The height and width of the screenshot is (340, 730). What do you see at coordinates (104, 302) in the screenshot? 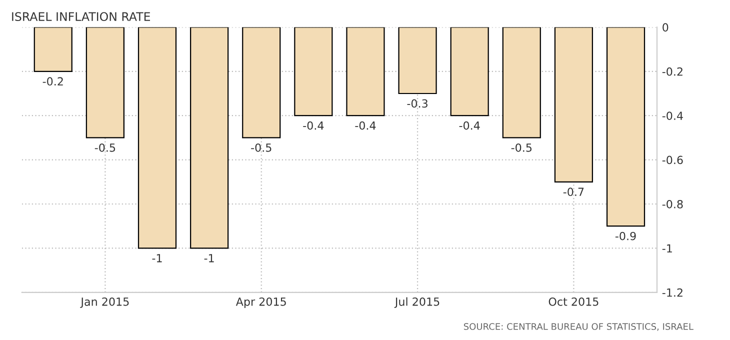
I see `x-tick-label: Jan 2015` at bounding box center [104, 302].